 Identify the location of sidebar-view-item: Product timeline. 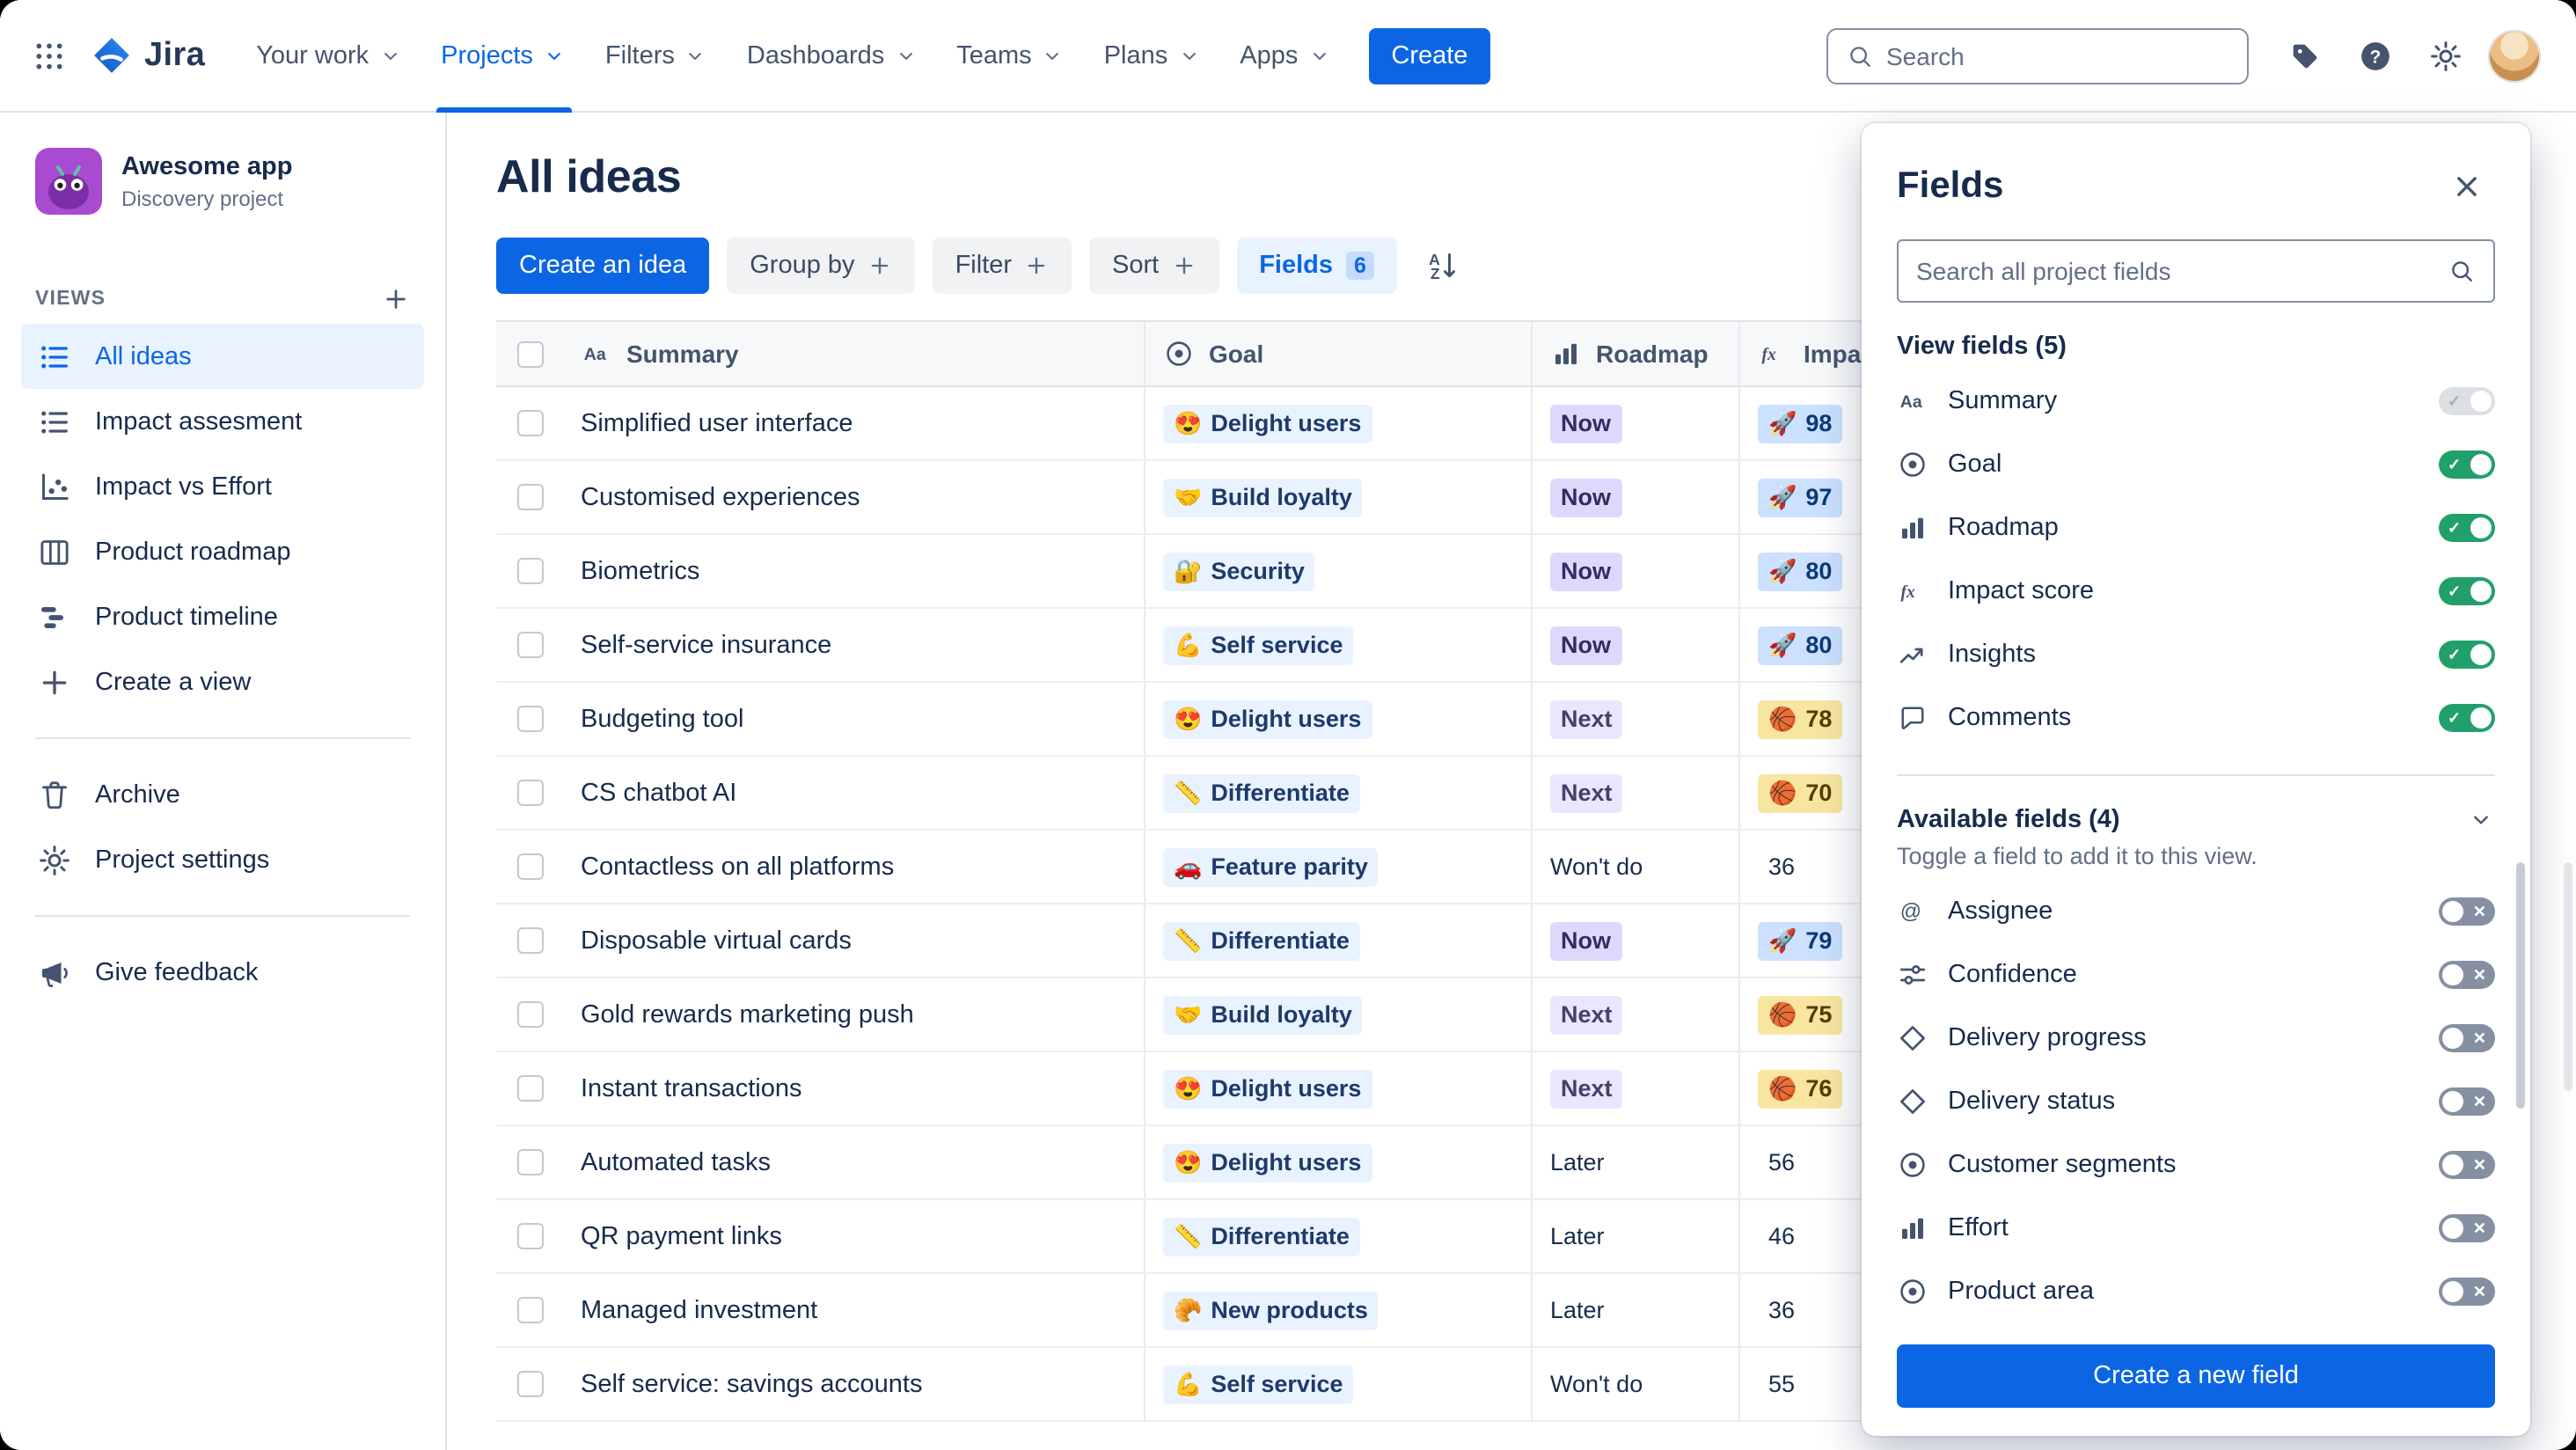
(222, 616).